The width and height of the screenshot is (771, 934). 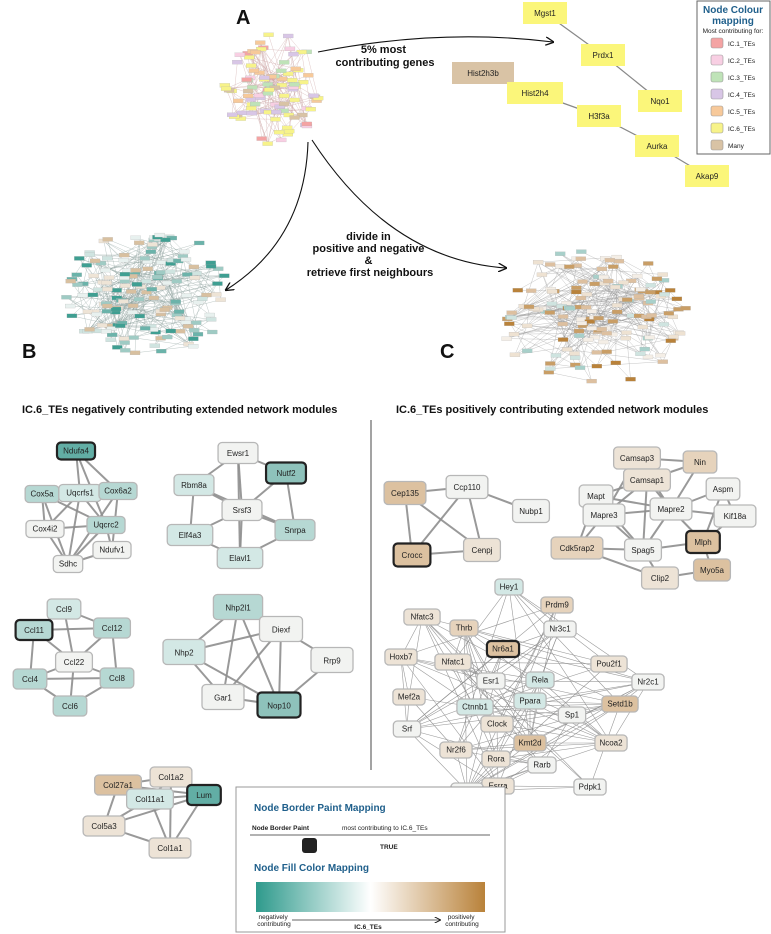 I want to click on gene-node-kmt2d, so click(x=530, y=743).